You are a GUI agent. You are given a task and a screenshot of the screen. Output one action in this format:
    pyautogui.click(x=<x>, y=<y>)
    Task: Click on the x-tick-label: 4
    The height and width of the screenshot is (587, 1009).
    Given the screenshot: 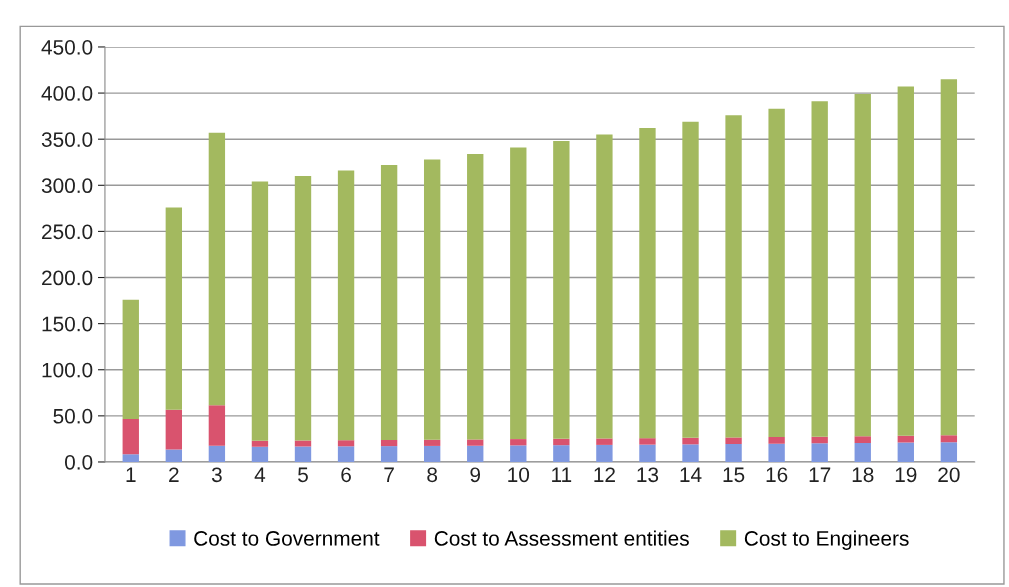 What is the action you would take?
    pyautogui.click(x=260, y=474)
    